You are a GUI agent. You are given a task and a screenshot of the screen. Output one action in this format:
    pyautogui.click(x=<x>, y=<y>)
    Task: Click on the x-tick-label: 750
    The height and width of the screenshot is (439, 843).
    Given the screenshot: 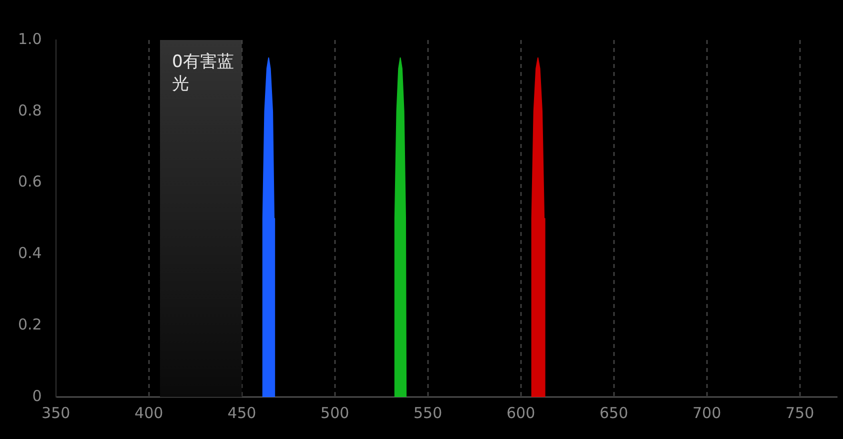 What is the action you would take?
    pyautogui.click(x=799, y=413)
    